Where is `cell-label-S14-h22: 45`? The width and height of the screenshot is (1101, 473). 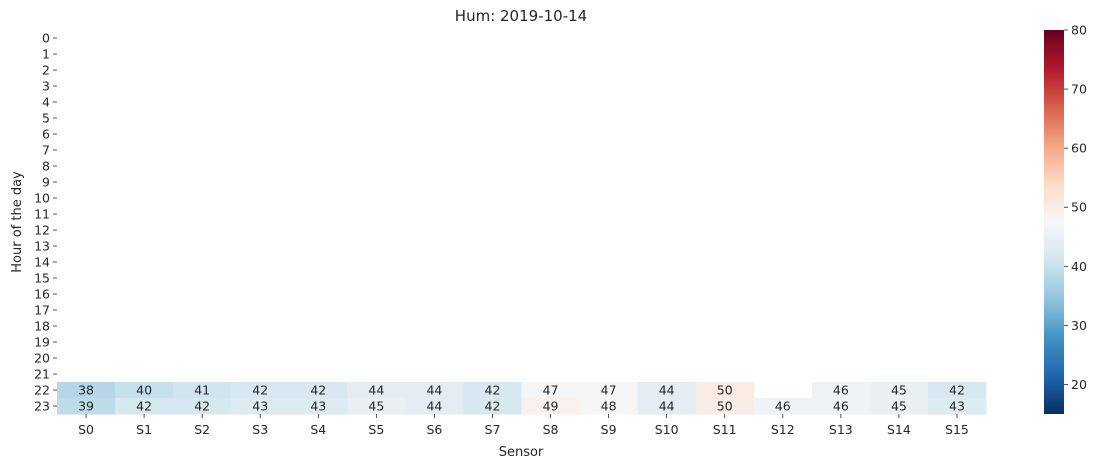
cell-label-S14-h22: 45 is located at coordinates (899, 390).